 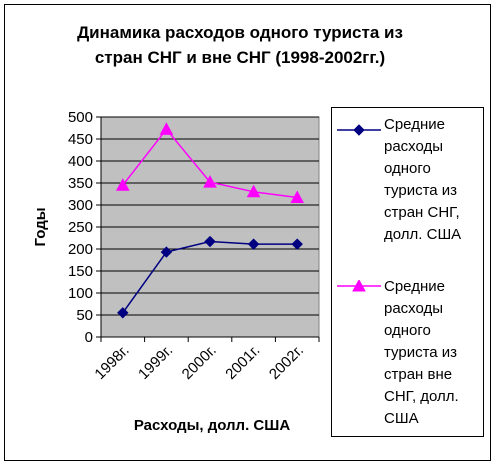 What do you see at coordinates (89, 337) in the screenshot?
I see `y-tick-label: 0` at bounding box center [89, 337].